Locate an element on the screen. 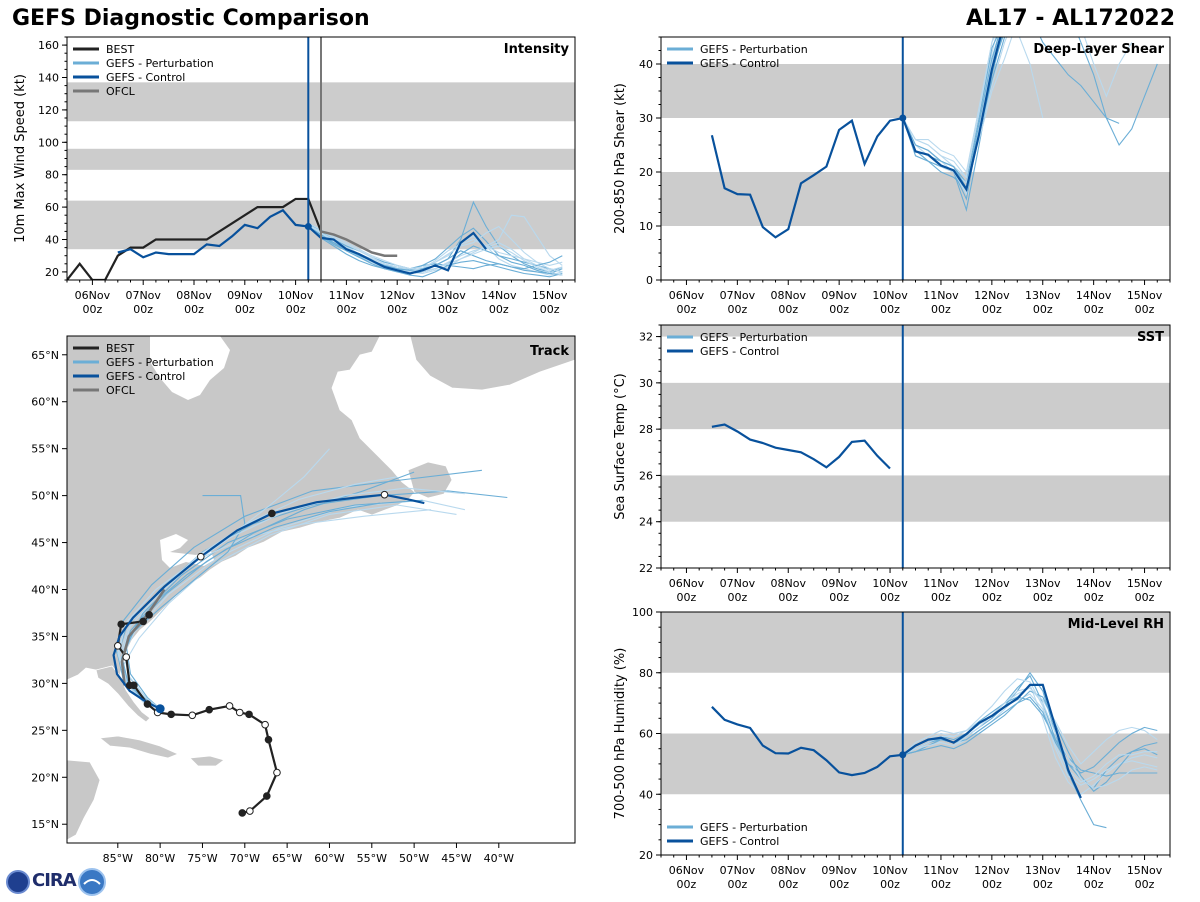 Image resolution: width=1200 pixels, height=902 pixels. y-tick-label: 26 is located at coordinates (646, 475).